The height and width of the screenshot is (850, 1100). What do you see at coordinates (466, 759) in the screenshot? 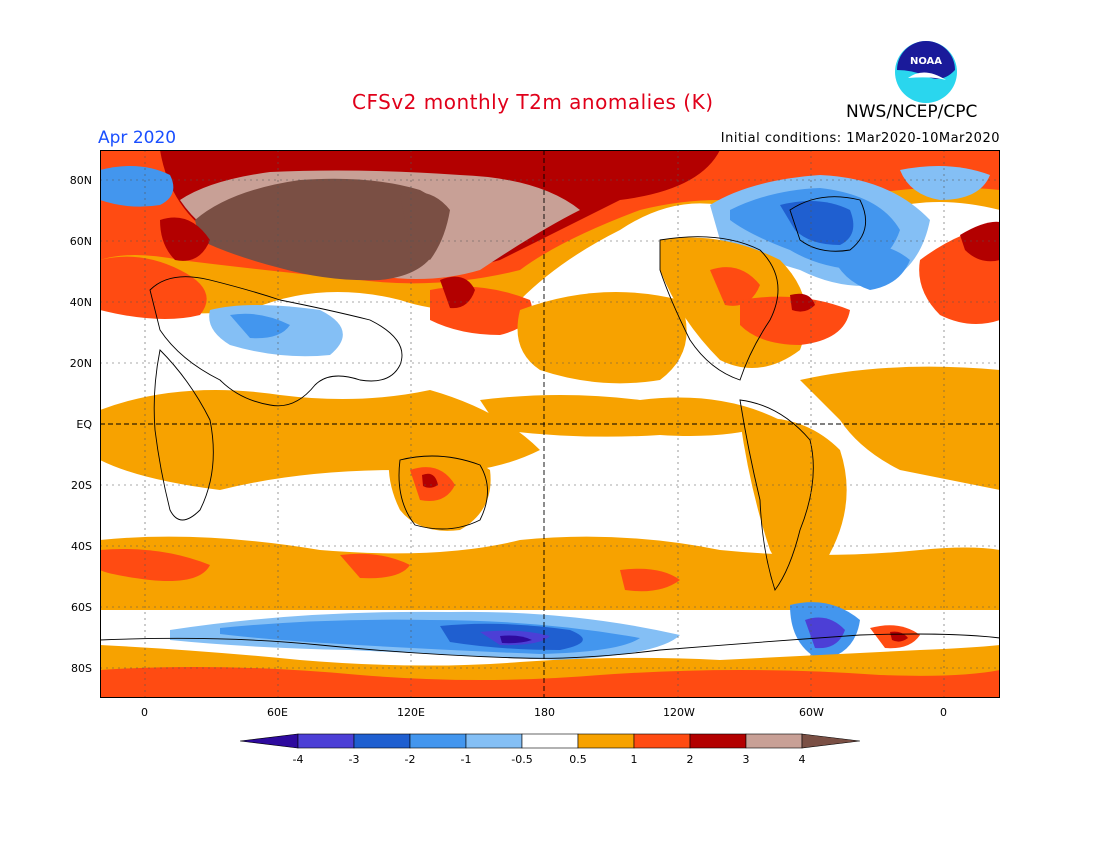
I see `colorbar-label: -1` at bounding box center [466, 759].